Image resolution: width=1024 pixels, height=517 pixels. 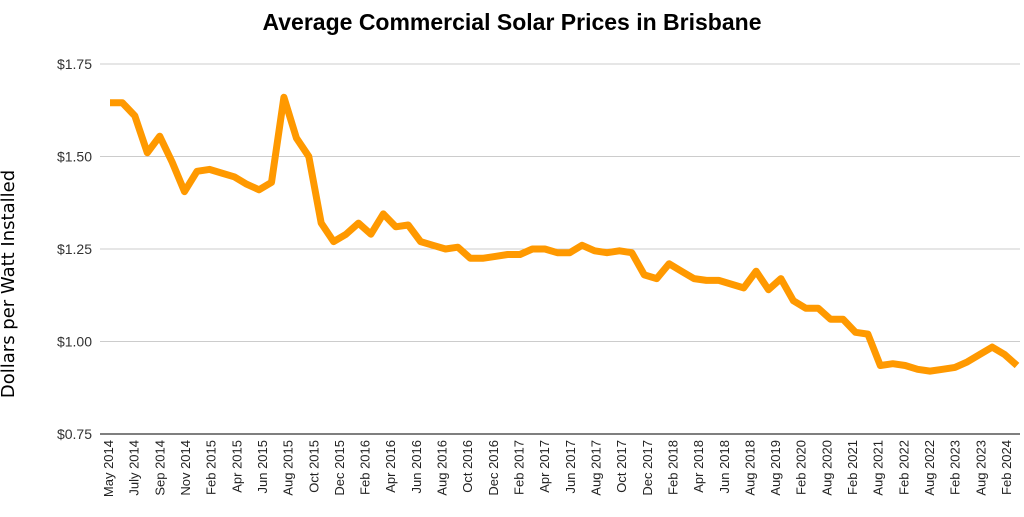 What do you see at coordinates (416, 467) in the screenshot?
I see `x-tick-label: Jun 2016` at bounding box center [416, 467].